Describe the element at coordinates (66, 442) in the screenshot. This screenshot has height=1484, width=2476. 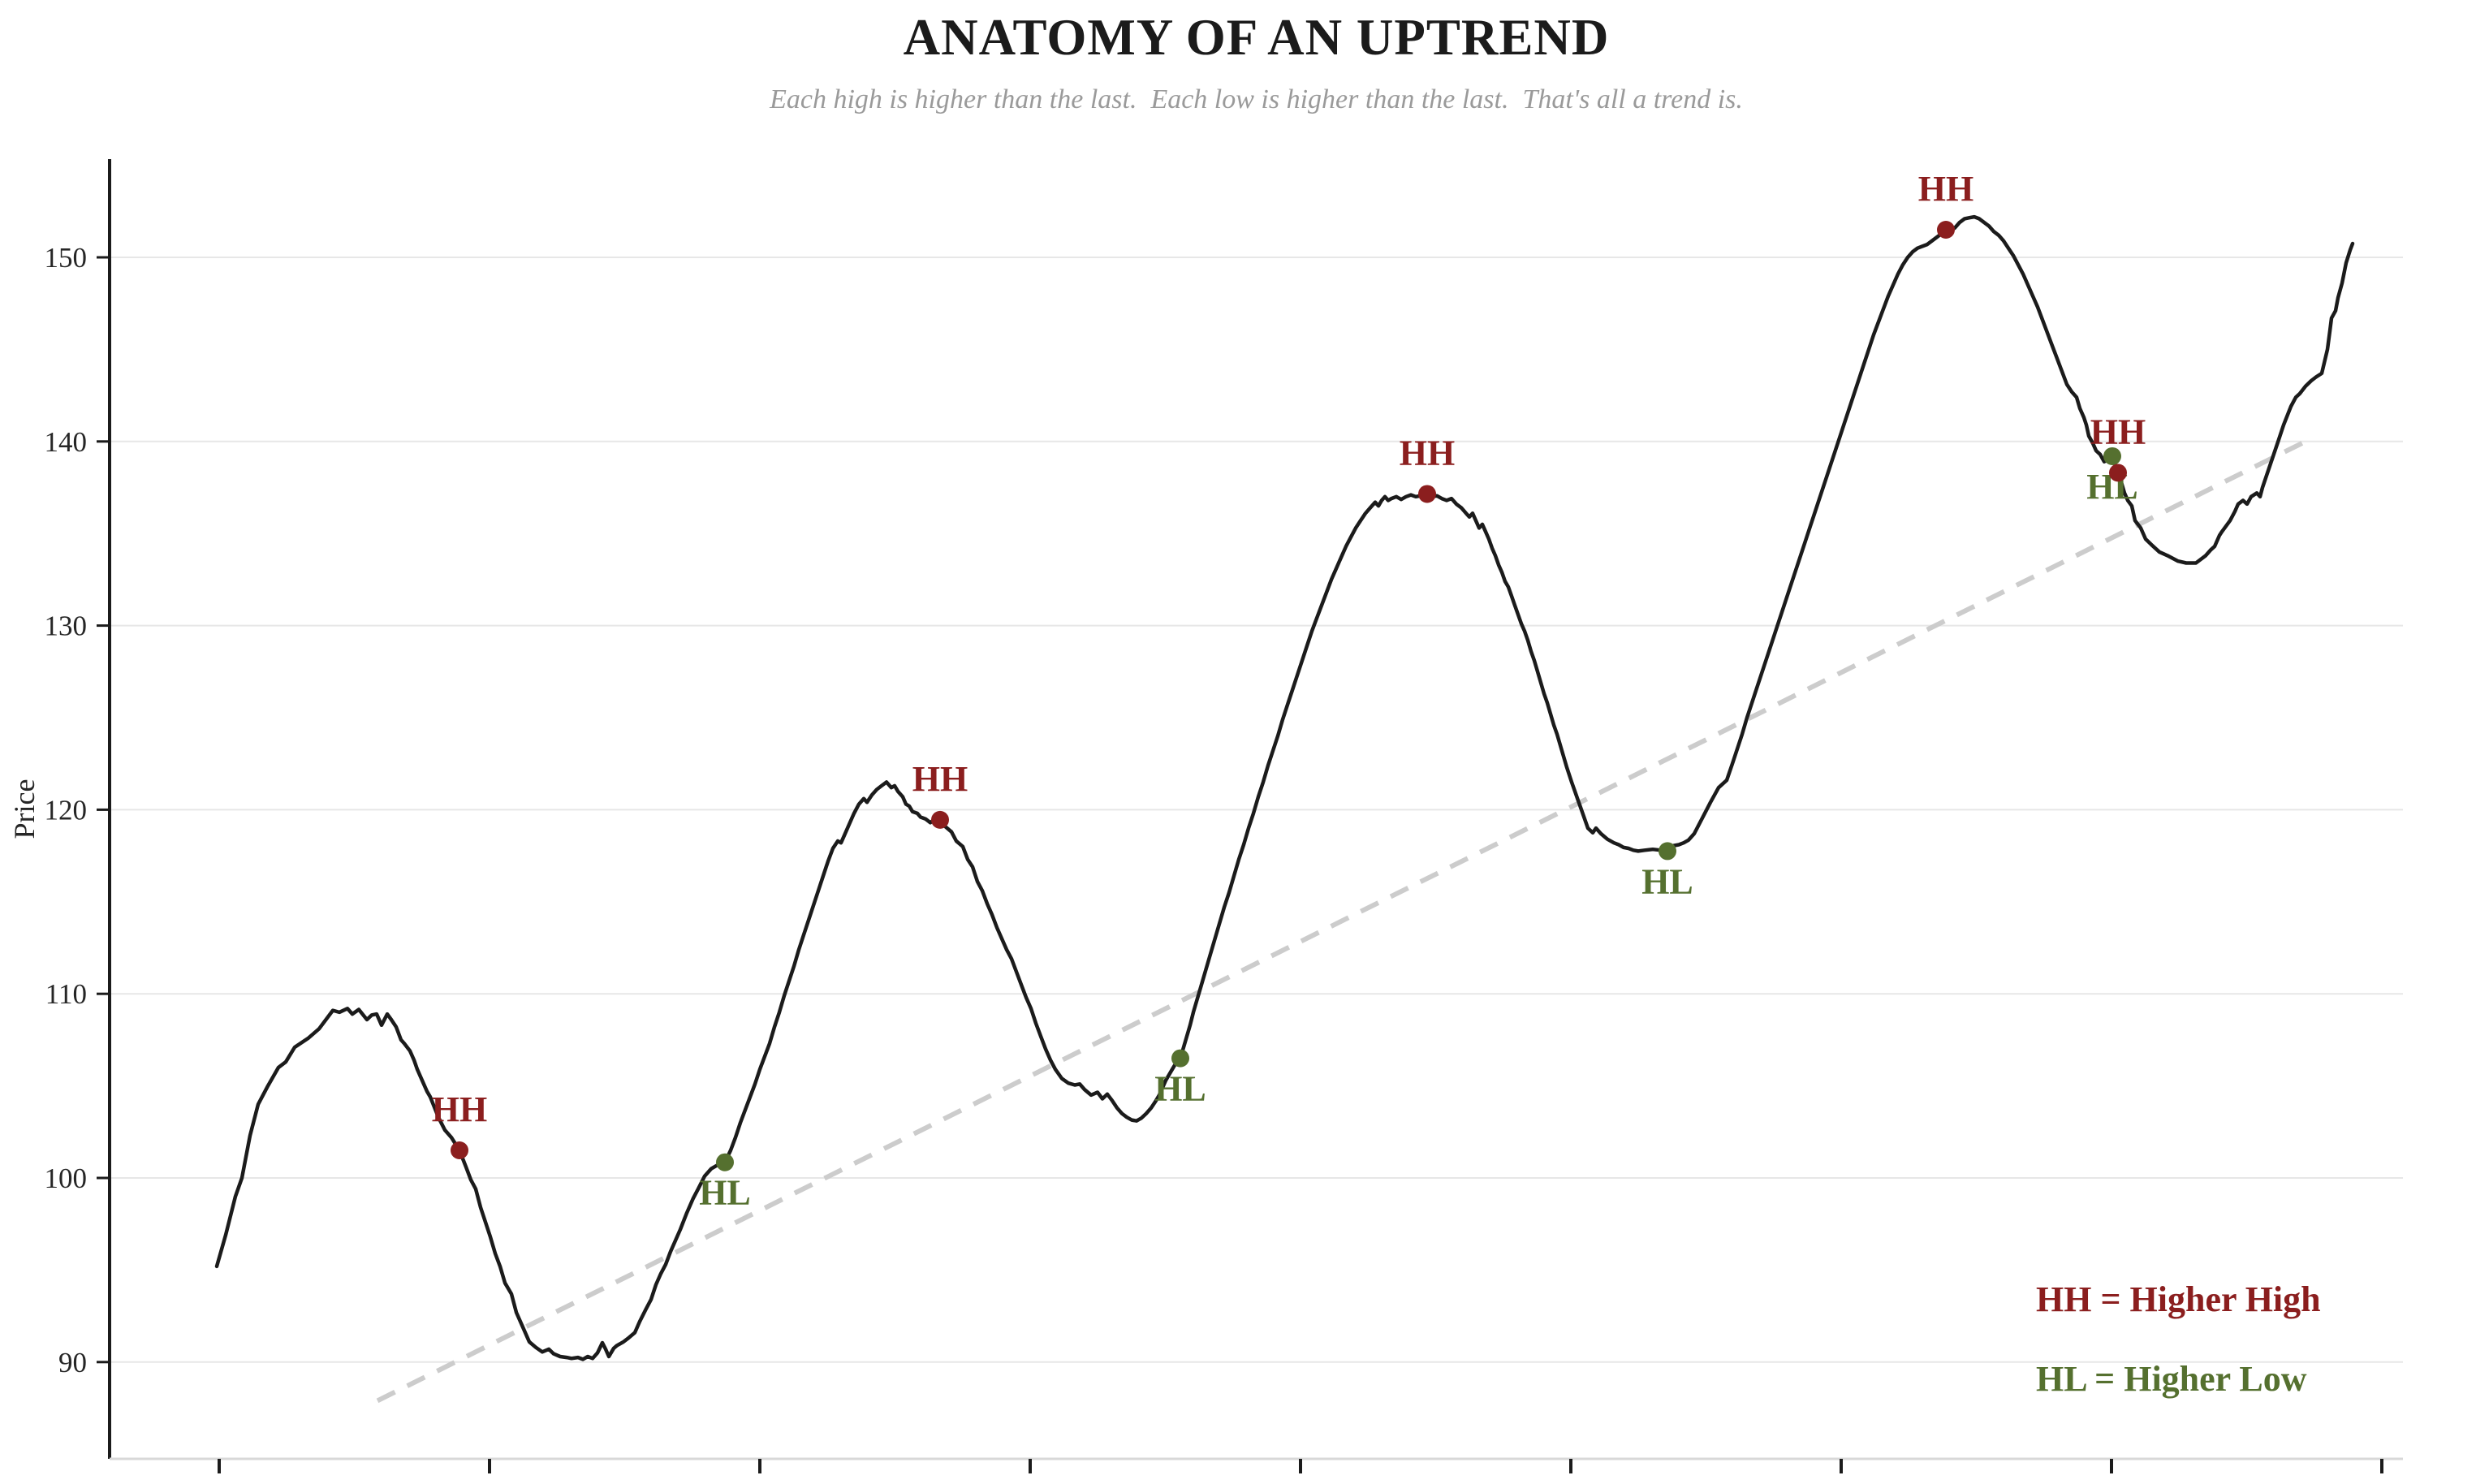
I see `y-tick-label-140: 140` at that location.